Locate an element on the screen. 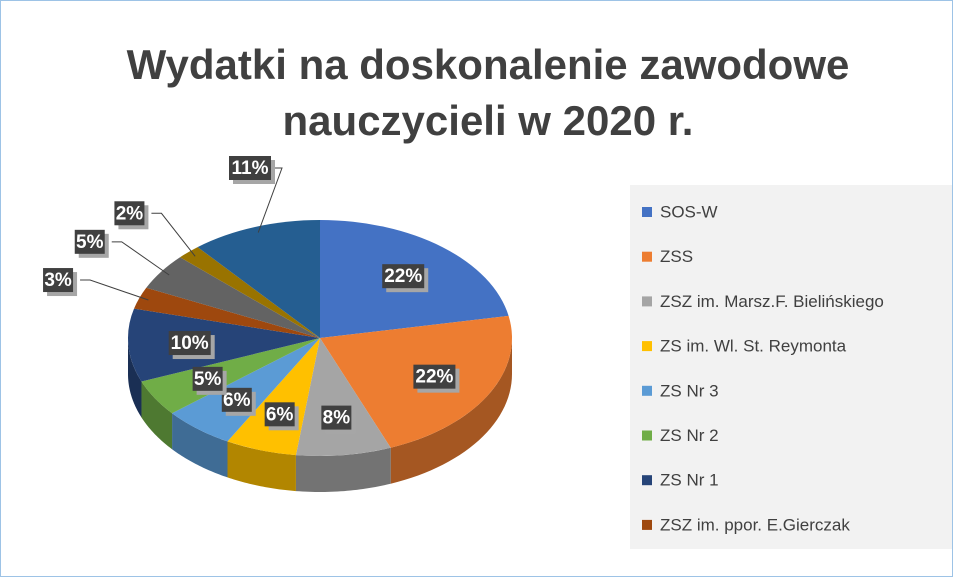 This screenshot has height=578, width=954. legend-label: ZS im. Wl. St. Reymonta is located at coordinates (753, 346).